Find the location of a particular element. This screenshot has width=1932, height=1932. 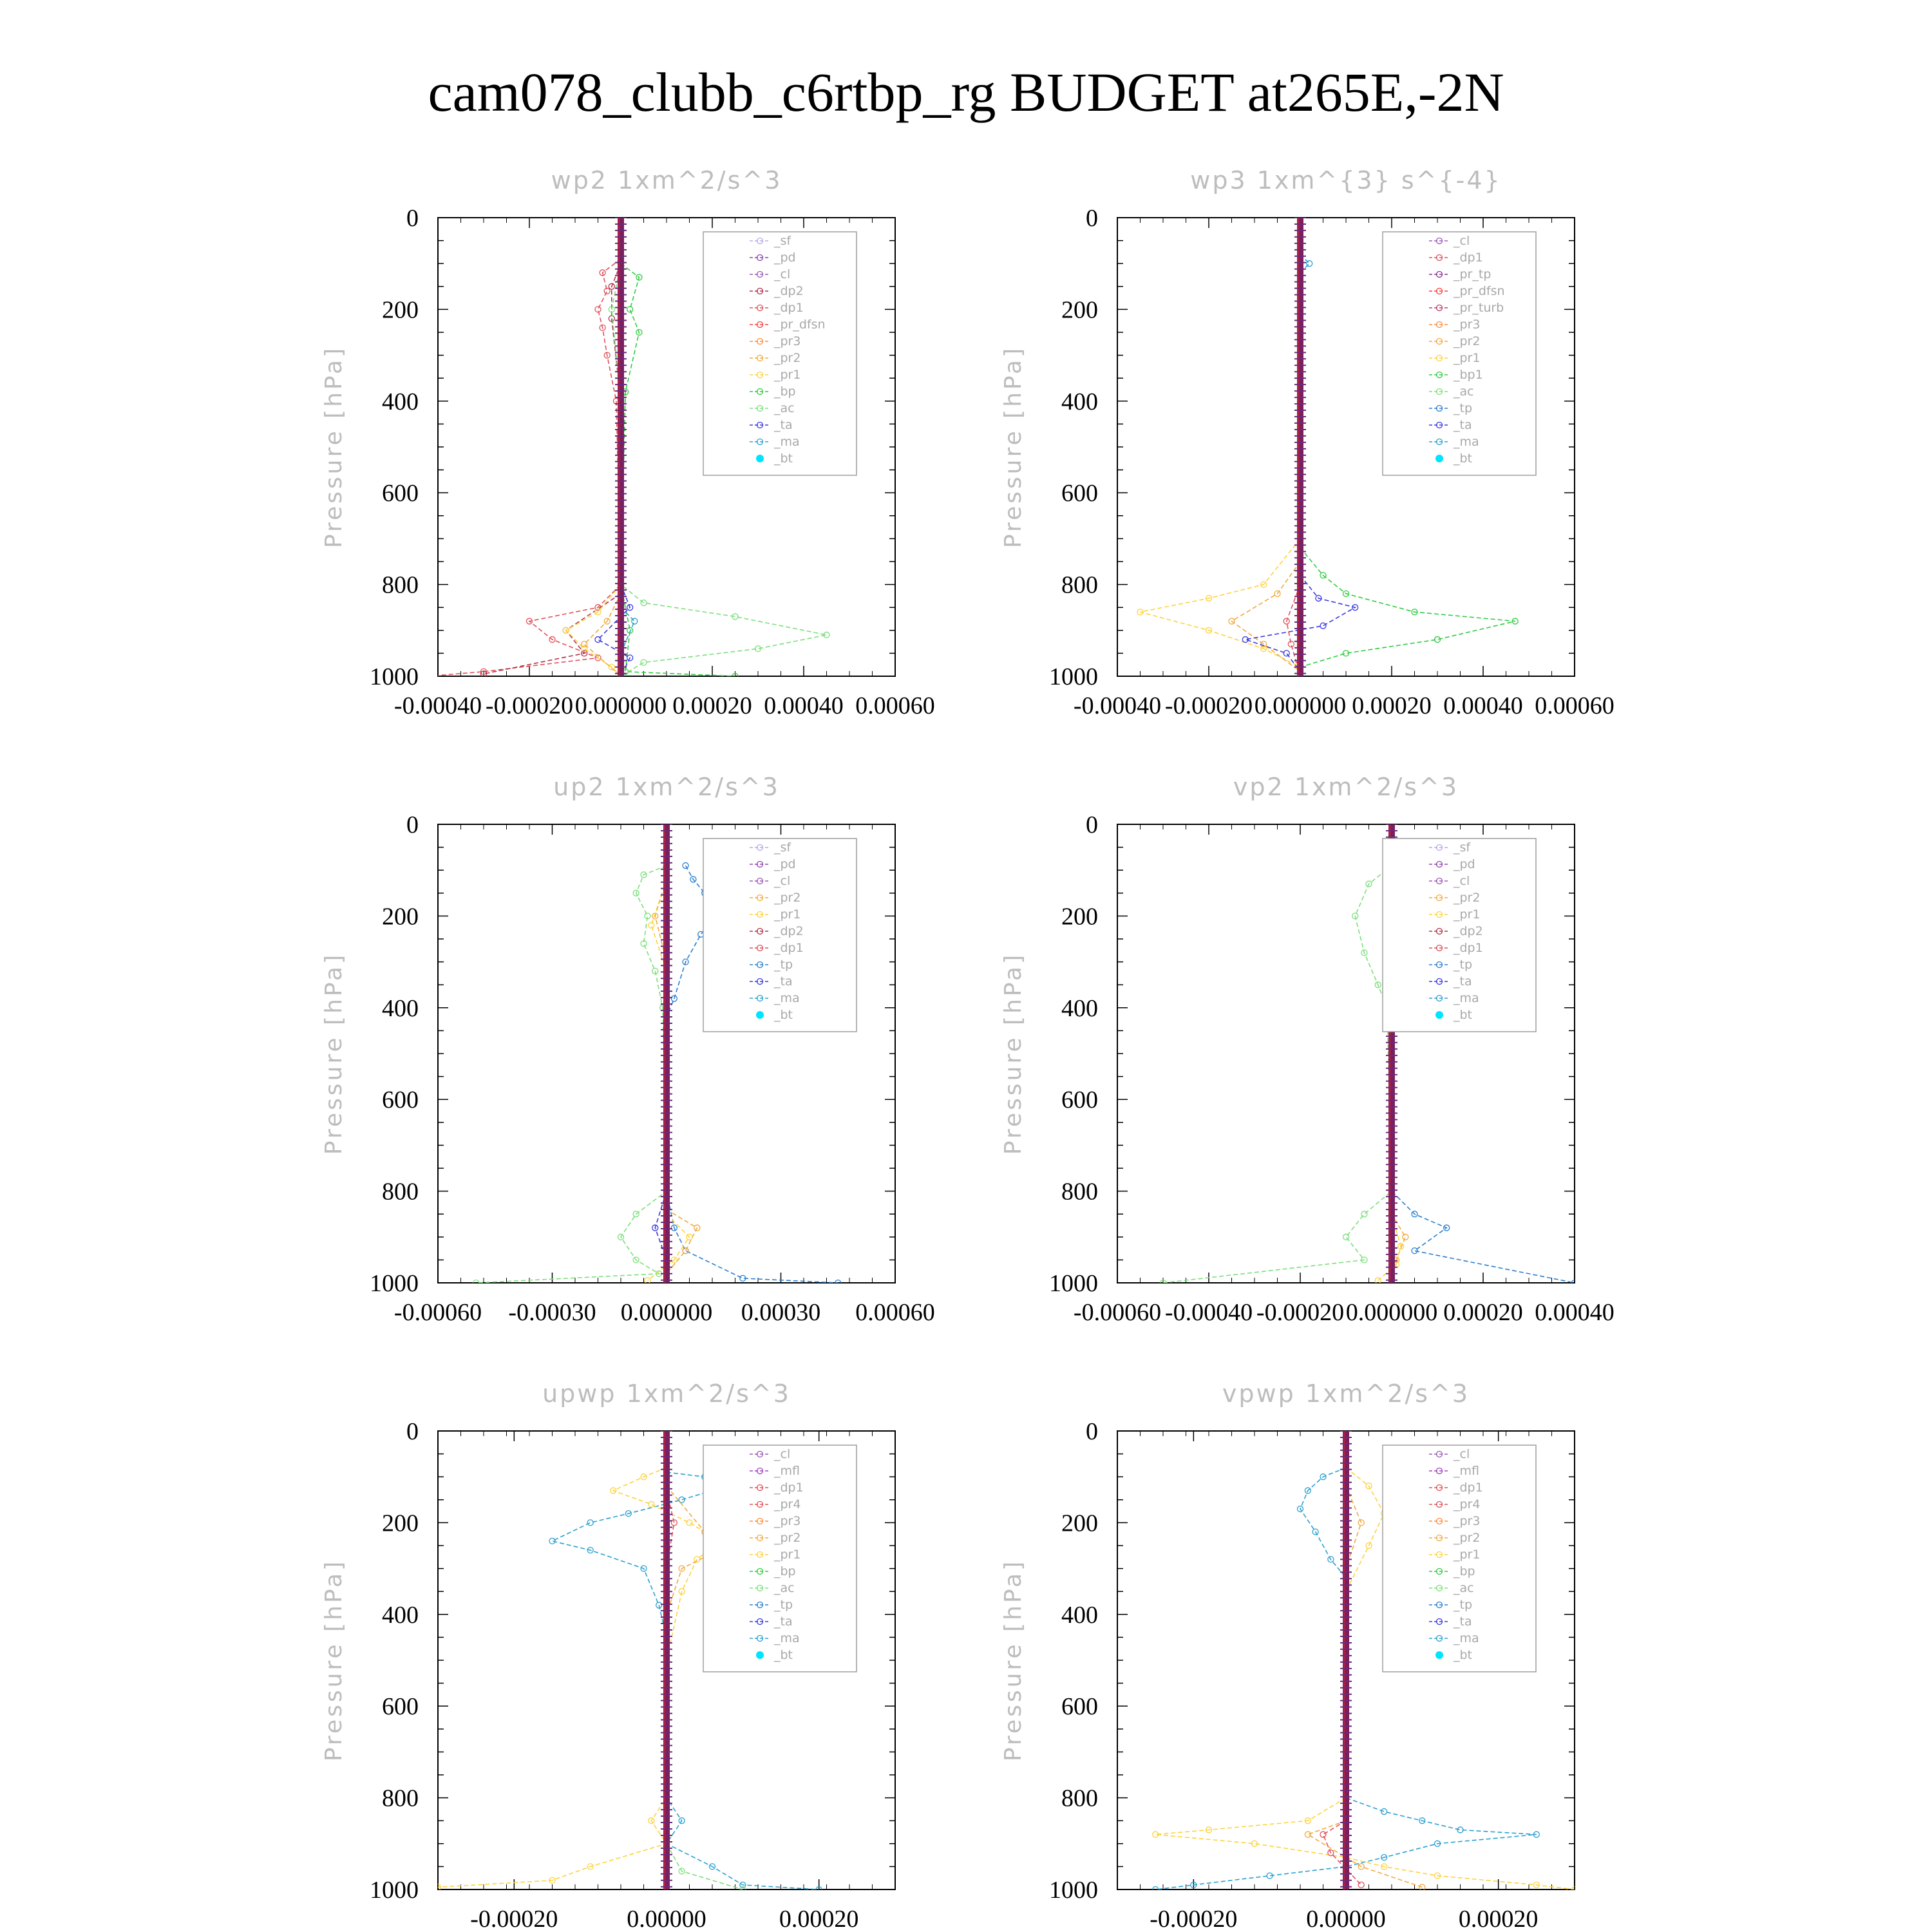

plot-area is located at coordinates (657, 1053).